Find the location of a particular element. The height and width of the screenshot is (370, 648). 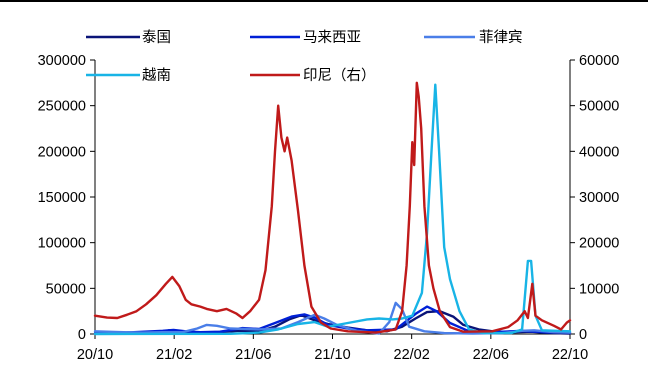

x-tick-label: 21/10 is located at coordinates (332, 355).